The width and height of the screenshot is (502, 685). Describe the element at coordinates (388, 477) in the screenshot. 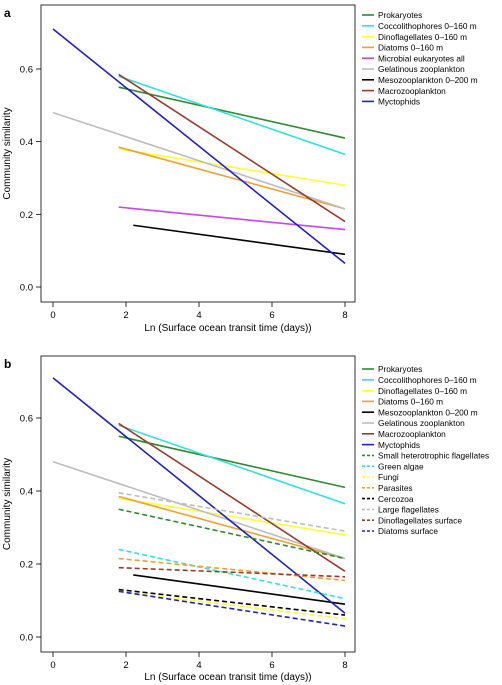

I see `legend-entry: Fungi` at that location.